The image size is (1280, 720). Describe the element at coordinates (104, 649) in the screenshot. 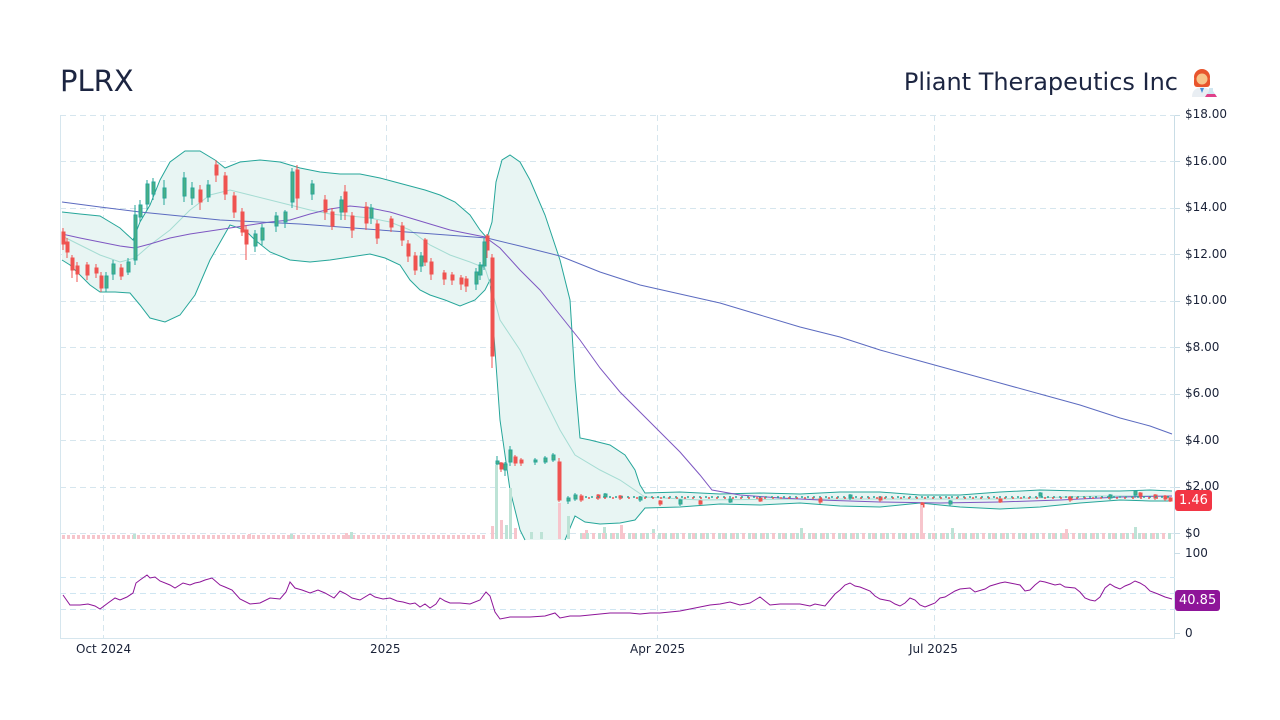

I see `time-axis-label: Oct 2024` at that location.